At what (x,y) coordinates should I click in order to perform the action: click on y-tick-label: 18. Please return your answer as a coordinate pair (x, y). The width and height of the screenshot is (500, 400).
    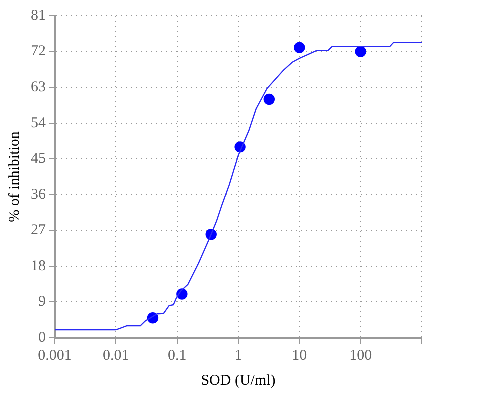
    Looking at the image, I should click on (38, 266).